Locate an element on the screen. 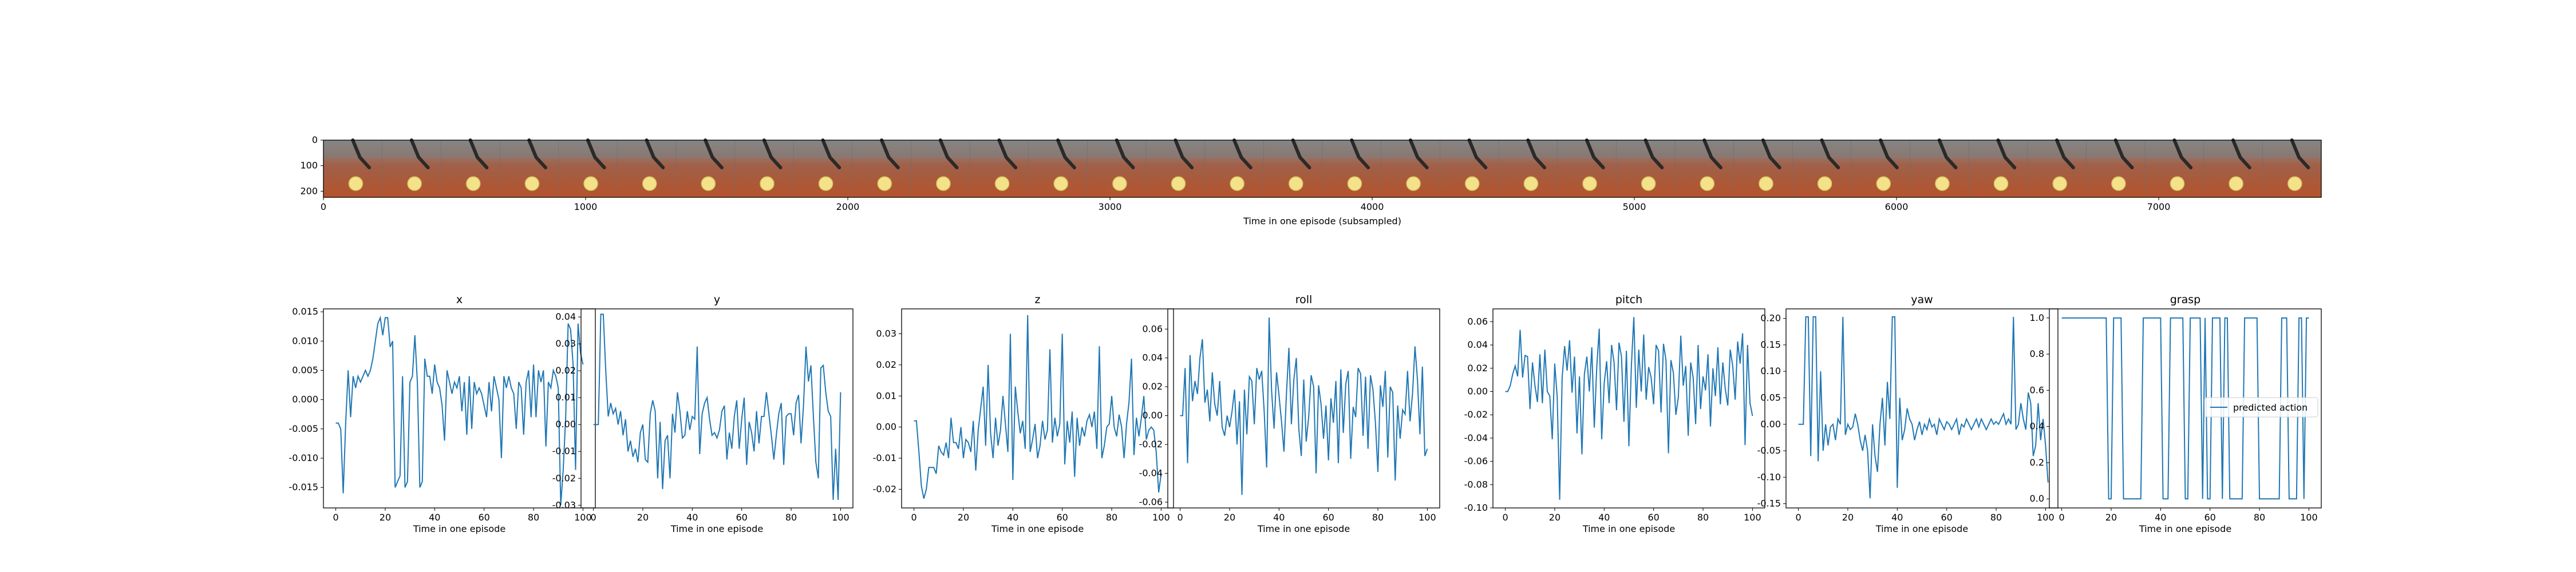 The width and height of the screenshot is (2576, 572). y-tick-label: 0.20 is located at coordinates (1770, 318).